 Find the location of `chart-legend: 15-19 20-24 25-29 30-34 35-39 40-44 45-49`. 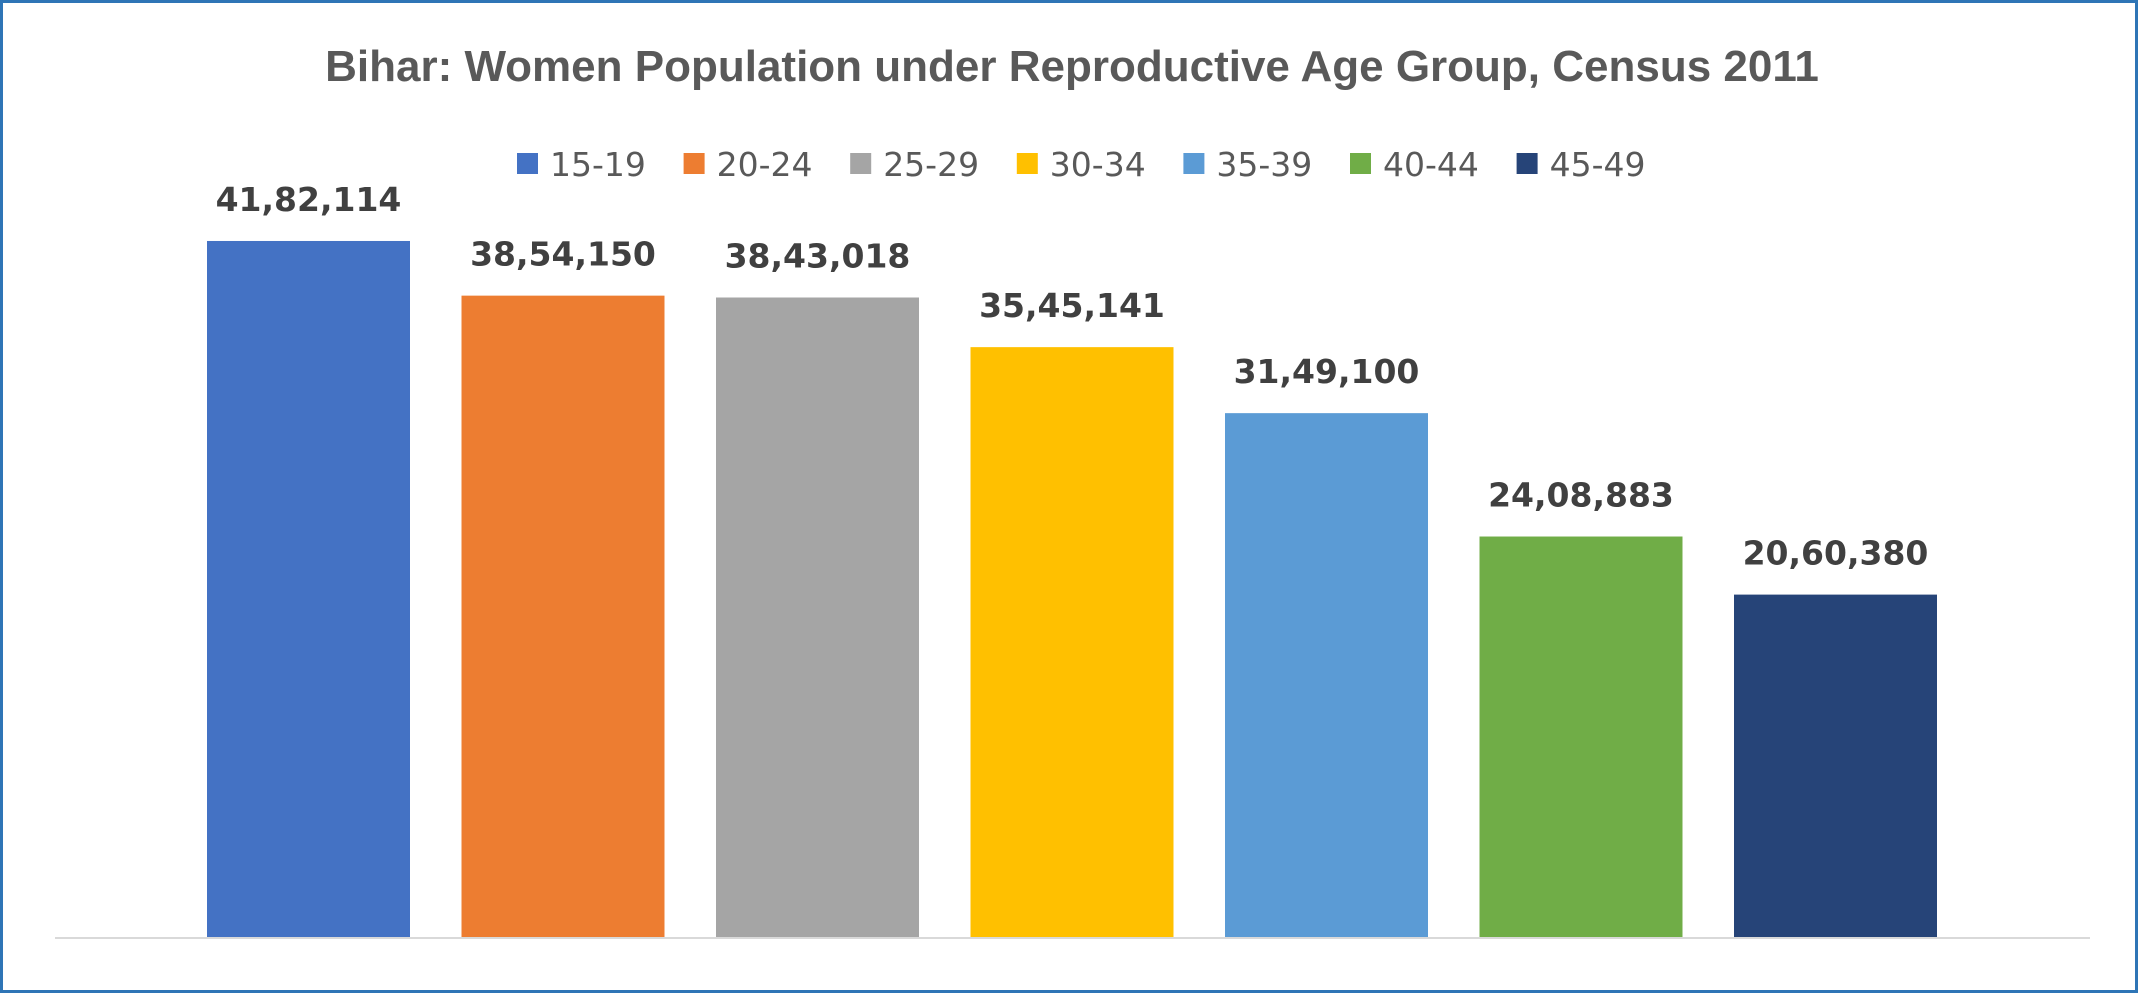

chart-legend: 15-19 20-24 25-29 30-34 35-39 40-44 45-49 is located at coordinates (1081, 164).